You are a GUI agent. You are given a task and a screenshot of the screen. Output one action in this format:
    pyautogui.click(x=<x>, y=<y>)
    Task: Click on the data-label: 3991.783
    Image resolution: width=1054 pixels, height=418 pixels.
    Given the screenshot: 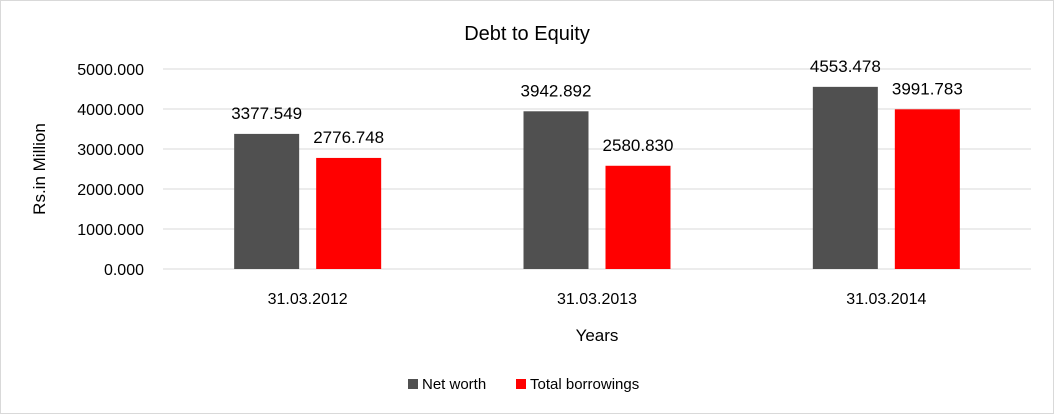 What is the action you would take?
    pyautogui.click(x=927, y=88)
    